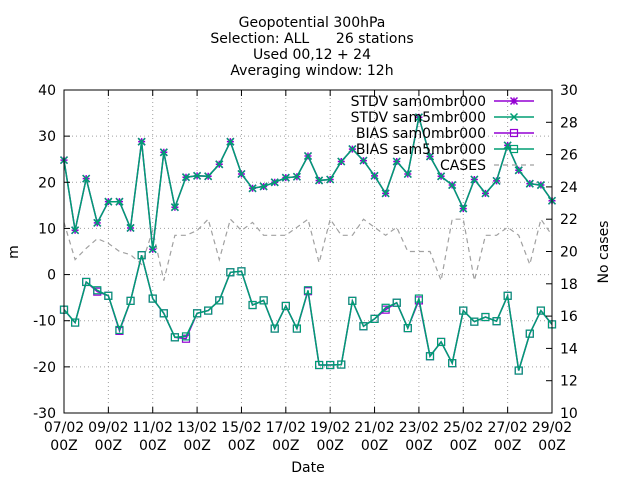 This screenshot has width=640, height=480. Describe the element at coordinates (569, 188) in the screenshot. I see `y2-tick-label: 24` at that location.